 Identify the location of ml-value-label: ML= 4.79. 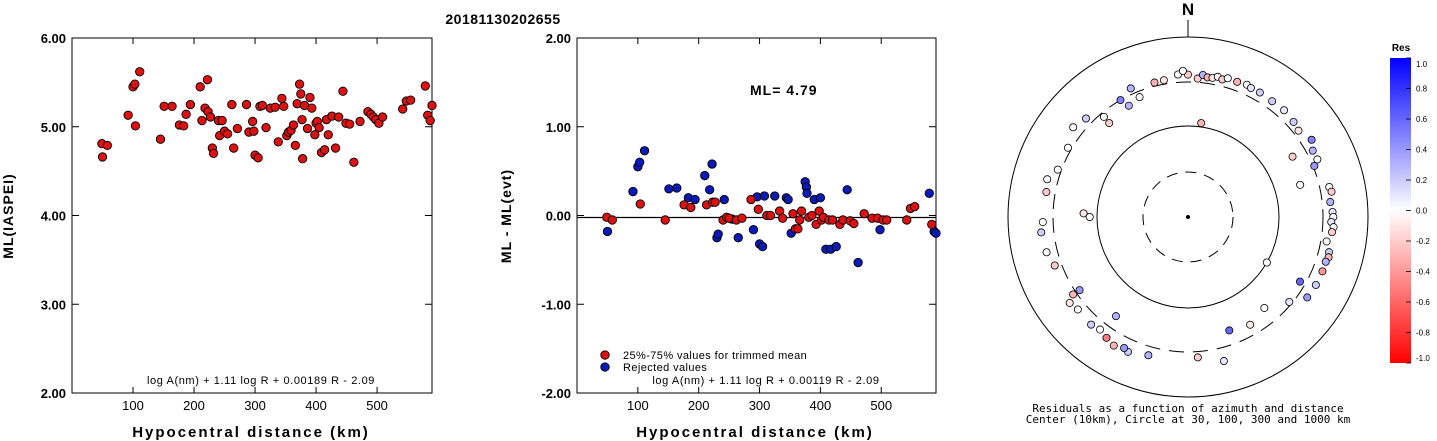
(784, 90).